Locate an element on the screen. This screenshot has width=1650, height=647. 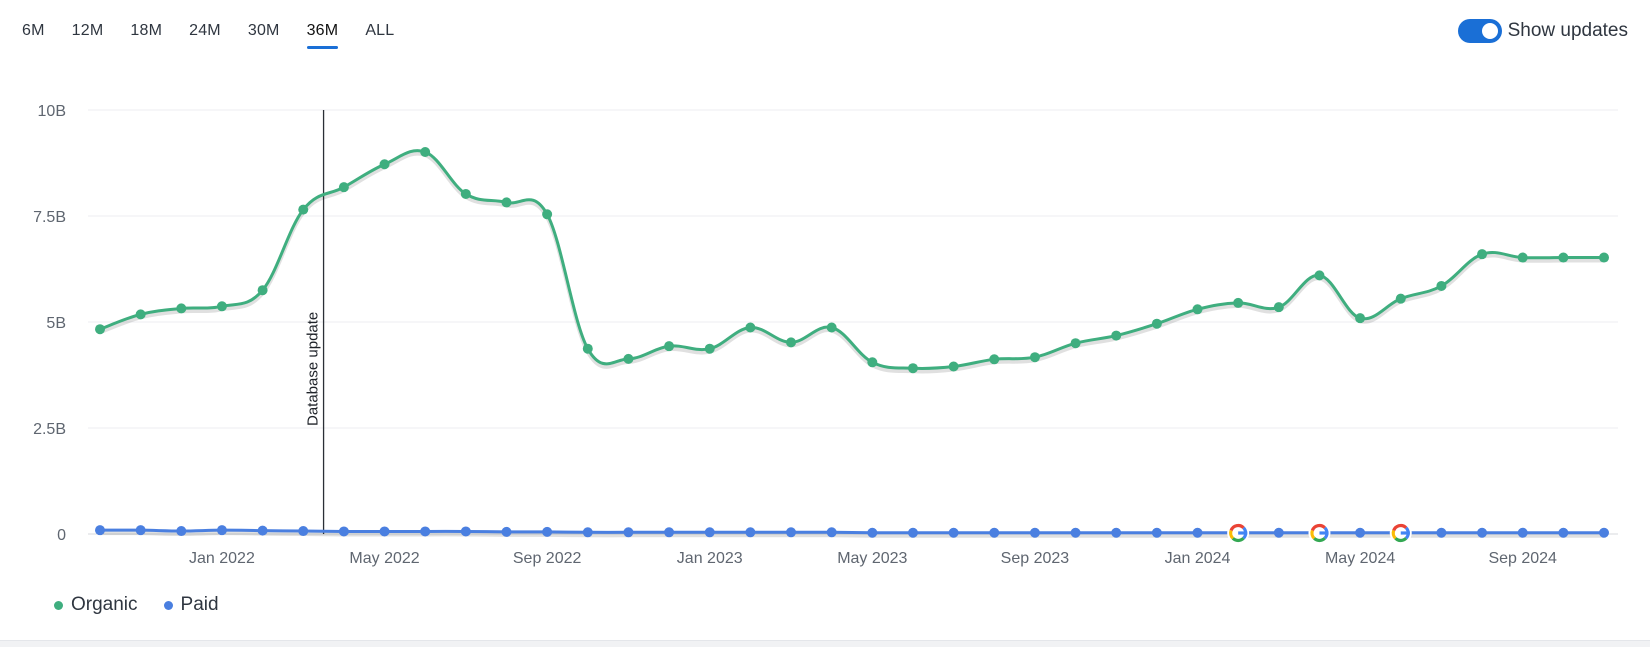
y-tick-label: 10B is located at coordinates (52, 111).